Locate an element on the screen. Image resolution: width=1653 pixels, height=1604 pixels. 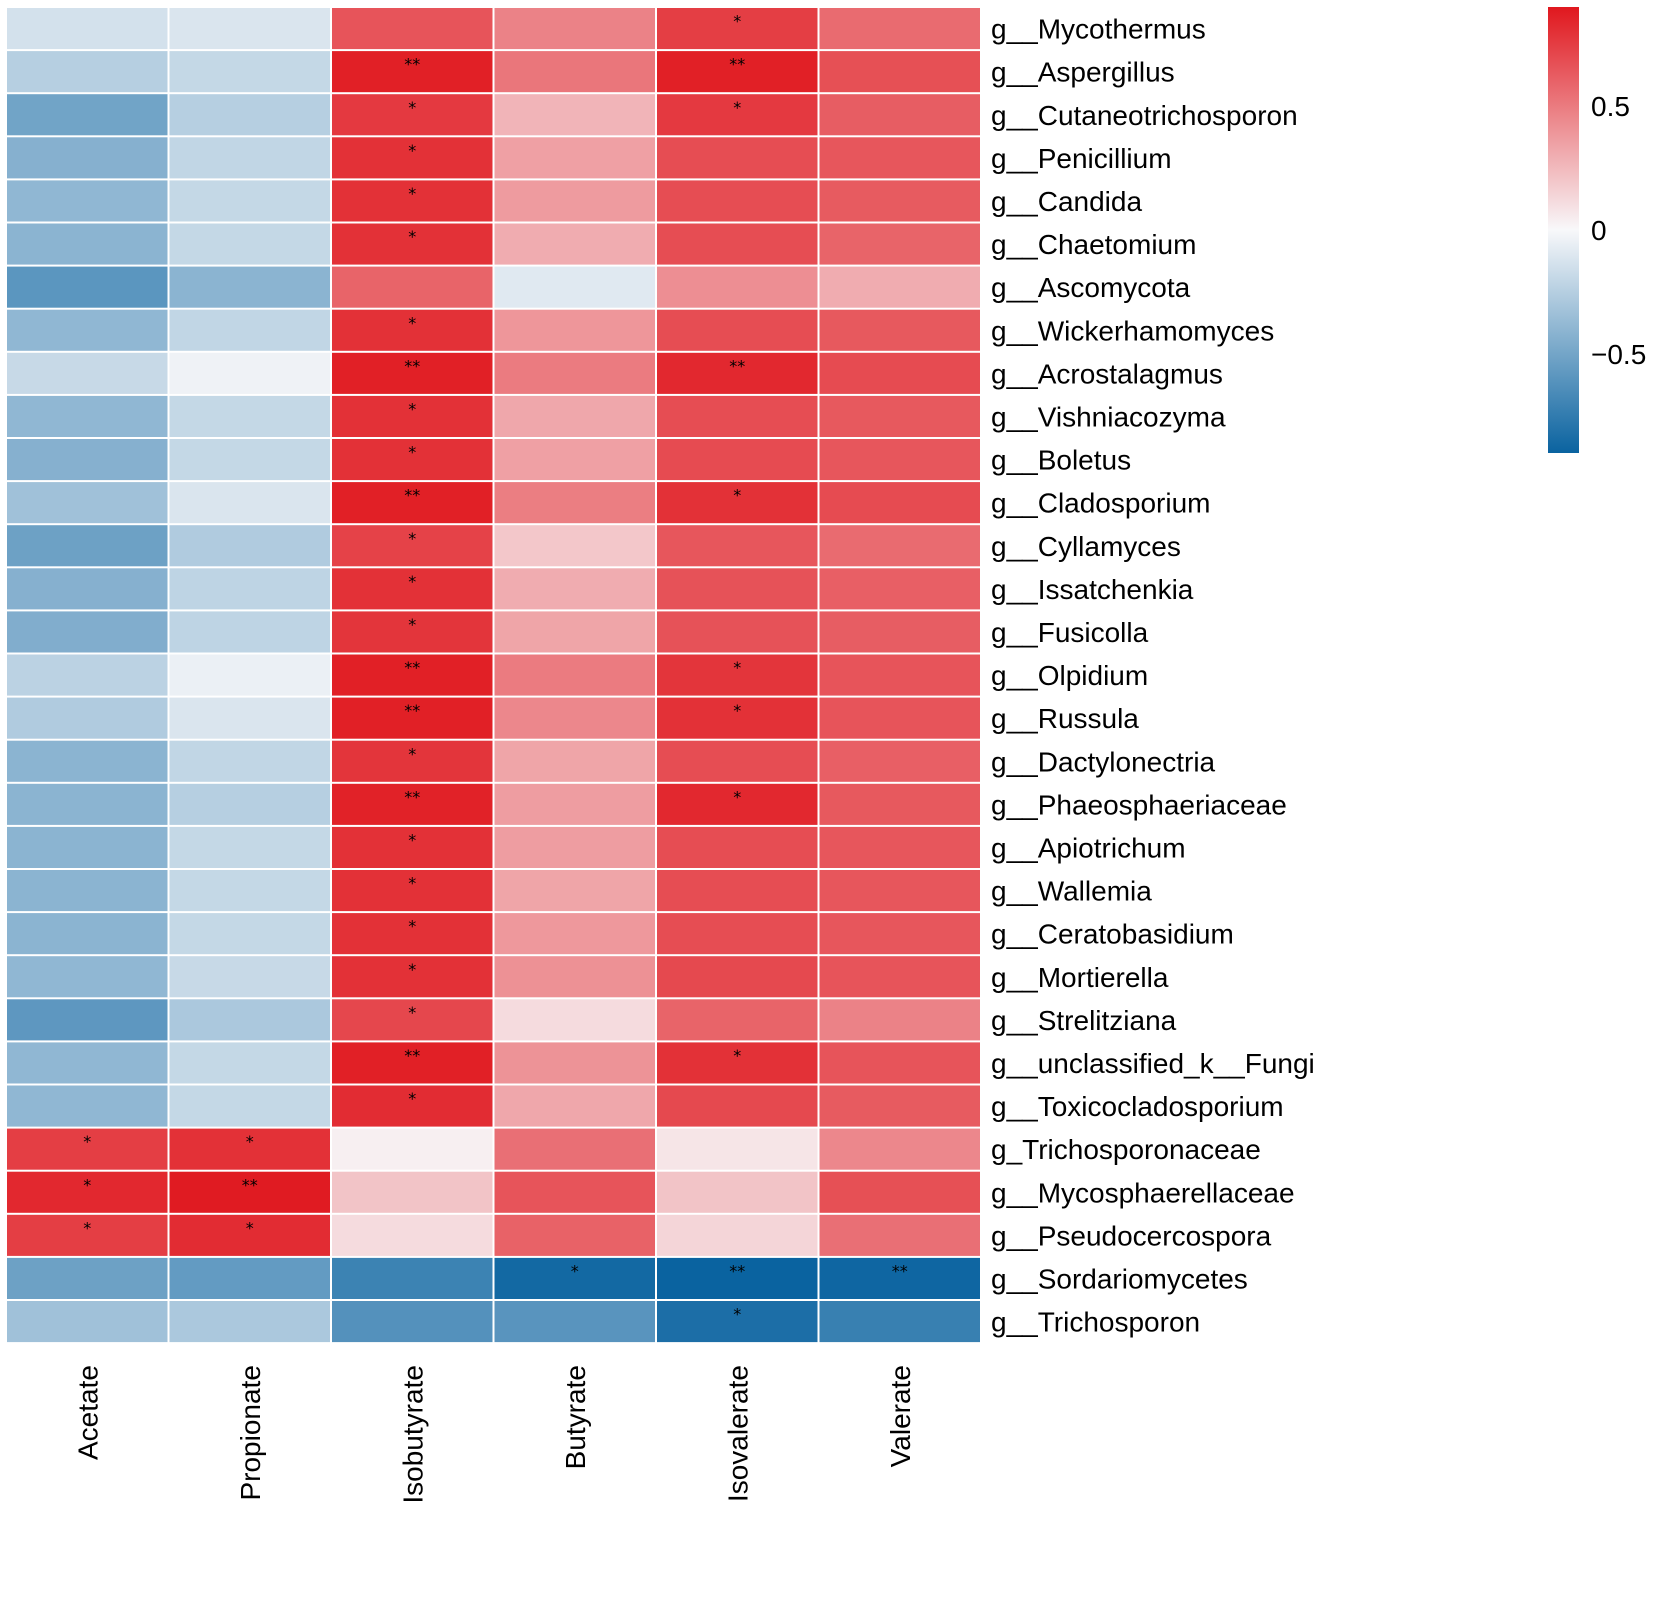
row-label: g__Trichosporon is located at coordinates (1095, 1322).